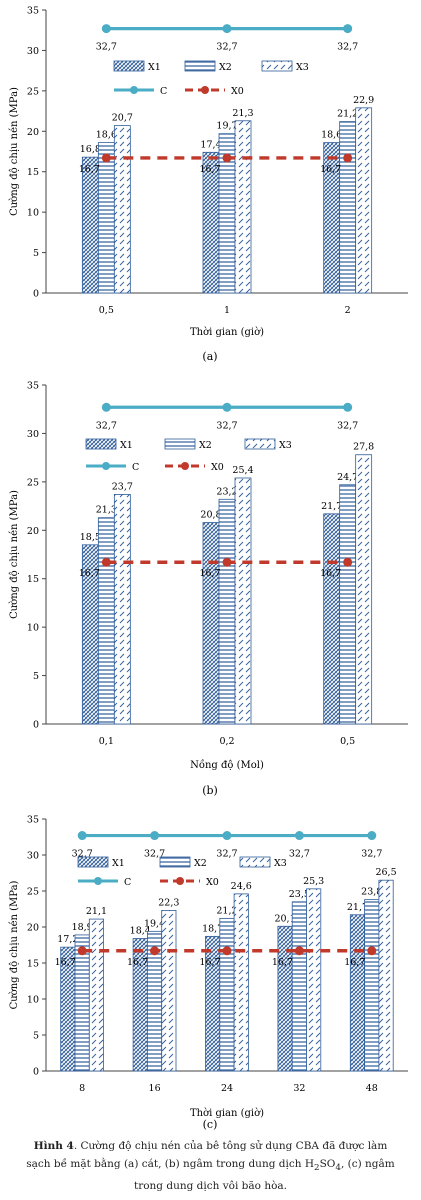 This screenshot has width=421, height=1200. What do you see at coordinates (227, 332) in the screenshot?
I see `x-axis-title: Thời gian (giờ)` at bounding box center [227, 332].